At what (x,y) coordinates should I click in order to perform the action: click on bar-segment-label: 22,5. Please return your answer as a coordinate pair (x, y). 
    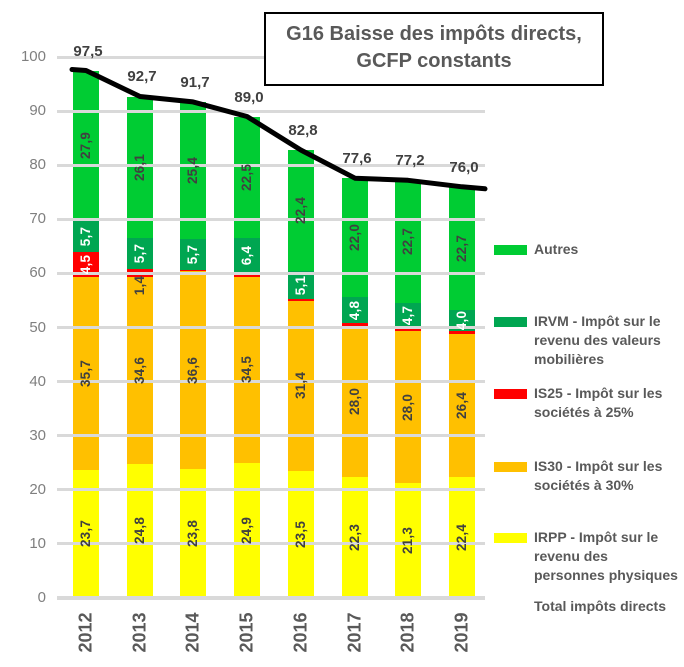
    Looking at the image, I should click on (247, 178).